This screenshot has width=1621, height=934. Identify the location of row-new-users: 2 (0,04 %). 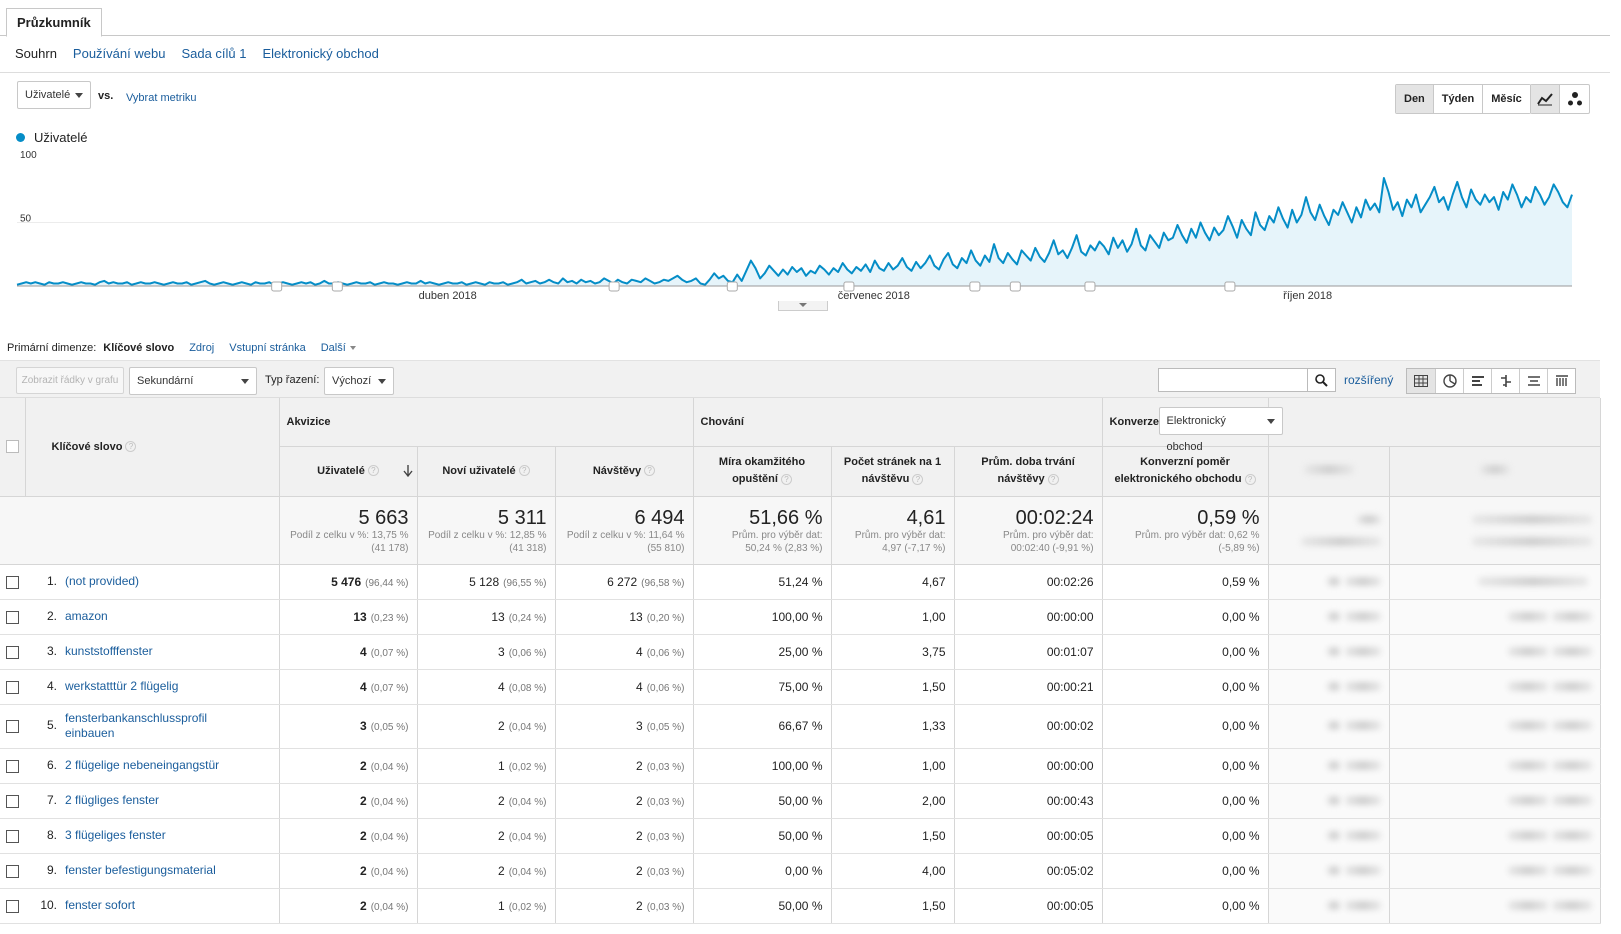
(486, 836).